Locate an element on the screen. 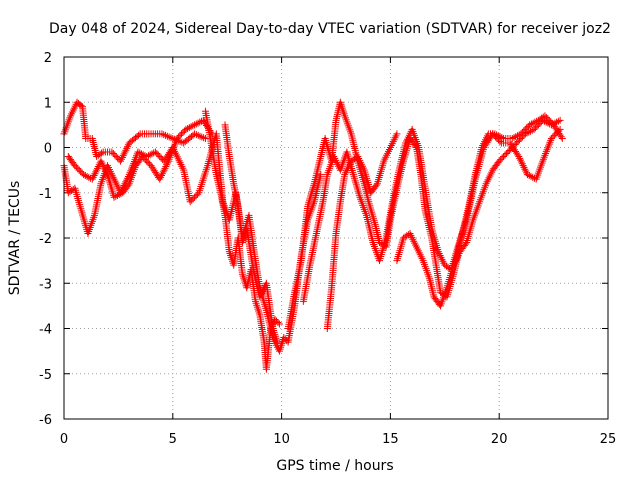  y-tick-label: -5 is located at coordinates (45, 375).